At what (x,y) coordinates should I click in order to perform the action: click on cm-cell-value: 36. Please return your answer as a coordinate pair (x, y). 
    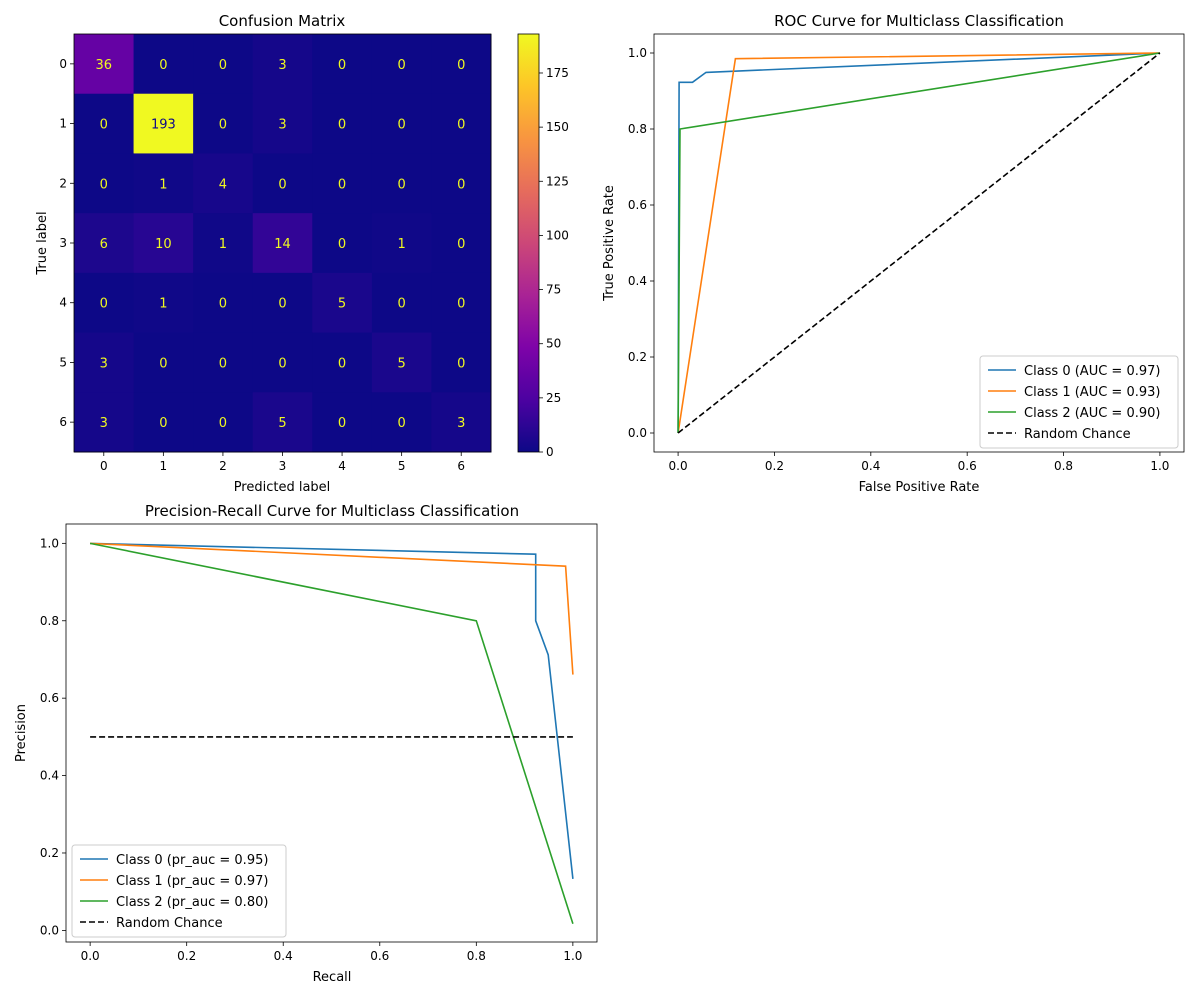
    Looking at the image, I should click on (104, 65).